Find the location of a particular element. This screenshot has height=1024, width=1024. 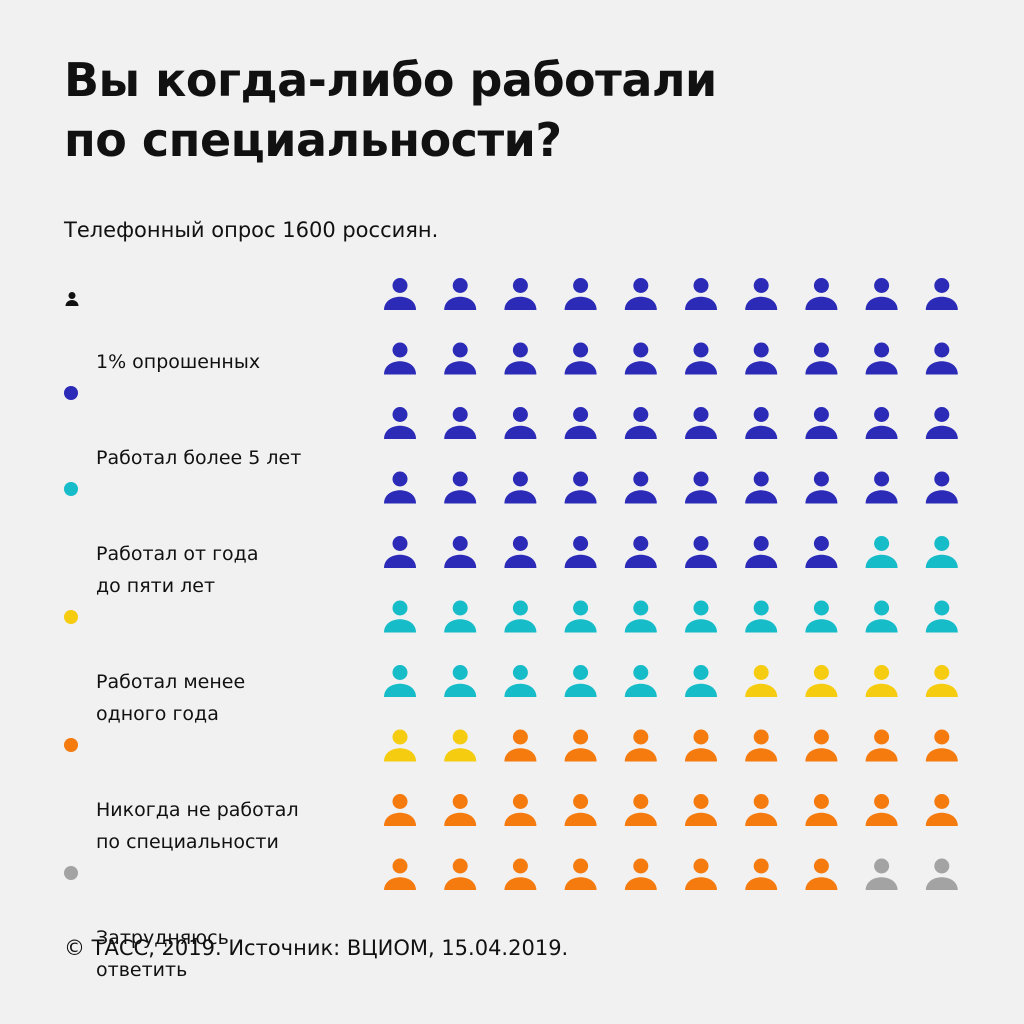

person-icon-head is located at coordinates (72, 295).